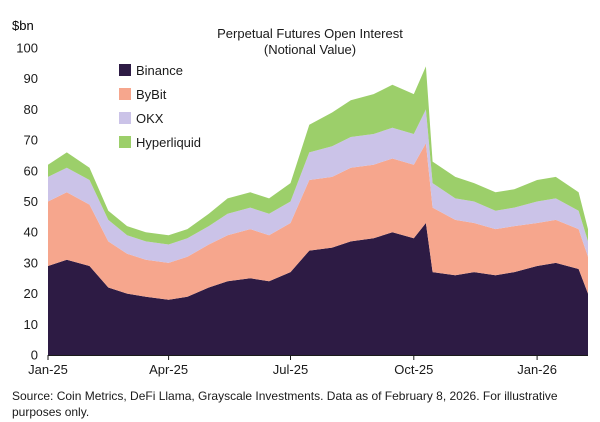  What do you see at coordinates (160, 106) in the screenshot?
I see `legend: Binance ByBit OKX Hyperliquid` at bounding box center [160, 106].